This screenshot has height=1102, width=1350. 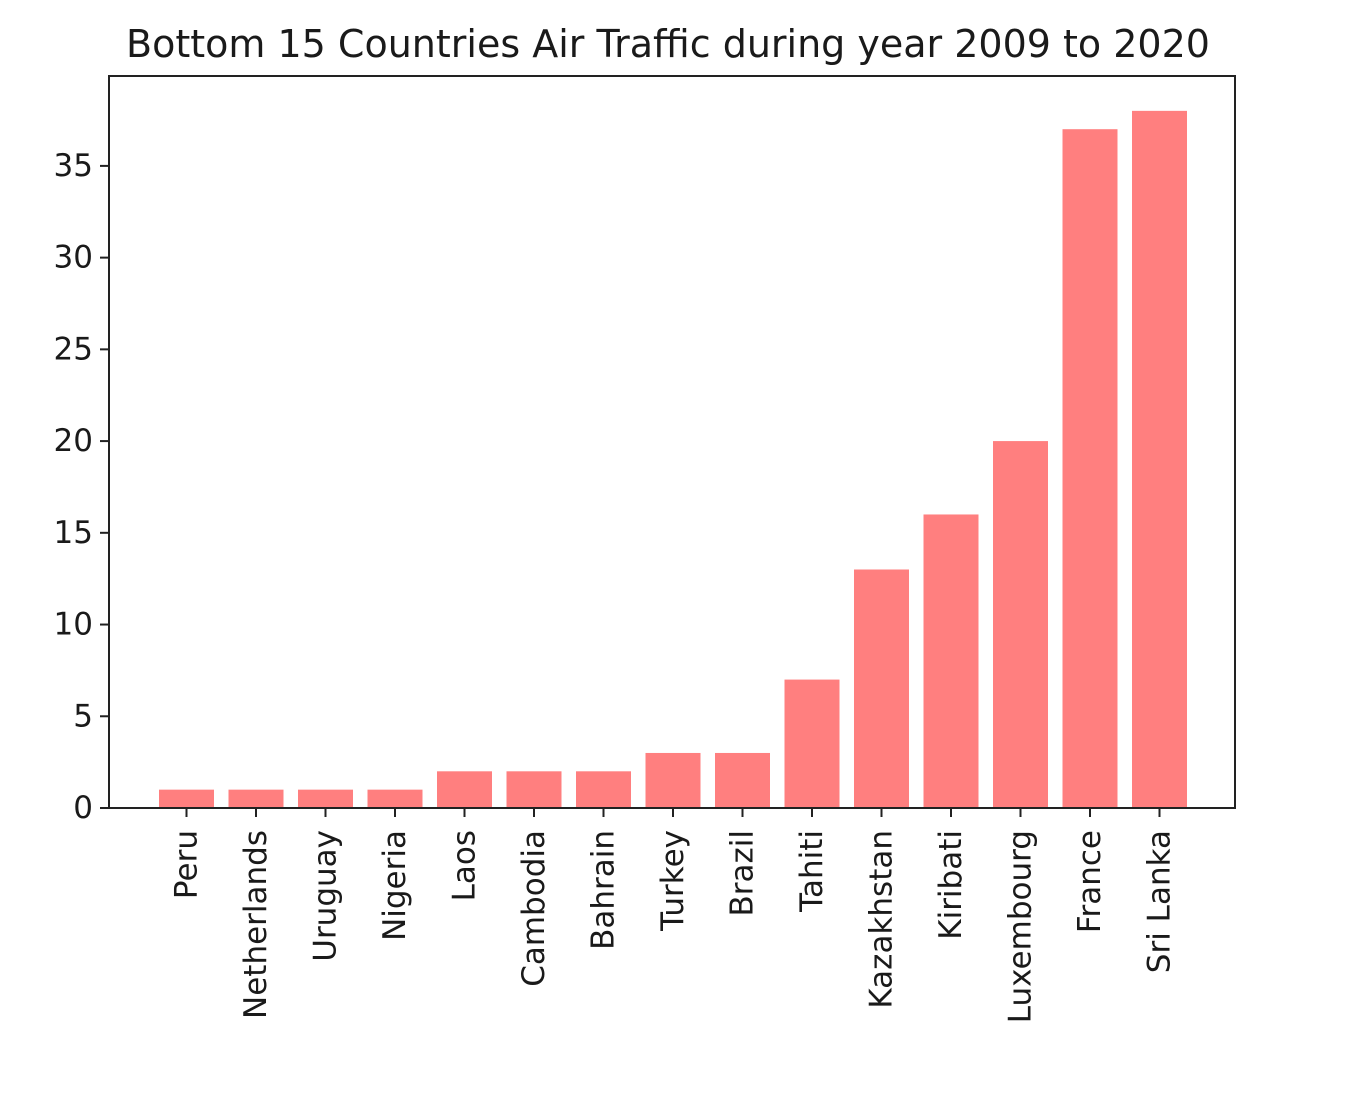 I want to click on bar-brazil, so click(x=742, y=780).